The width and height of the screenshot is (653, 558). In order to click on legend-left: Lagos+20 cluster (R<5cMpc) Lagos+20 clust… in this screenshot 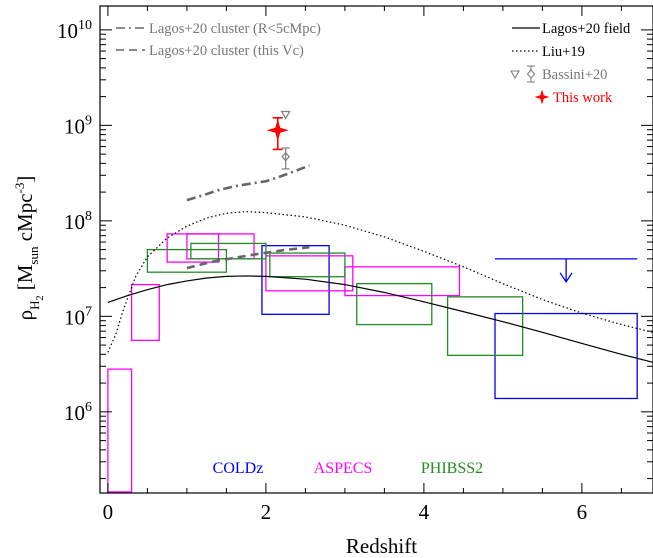, I will do `click(218, 40)`.